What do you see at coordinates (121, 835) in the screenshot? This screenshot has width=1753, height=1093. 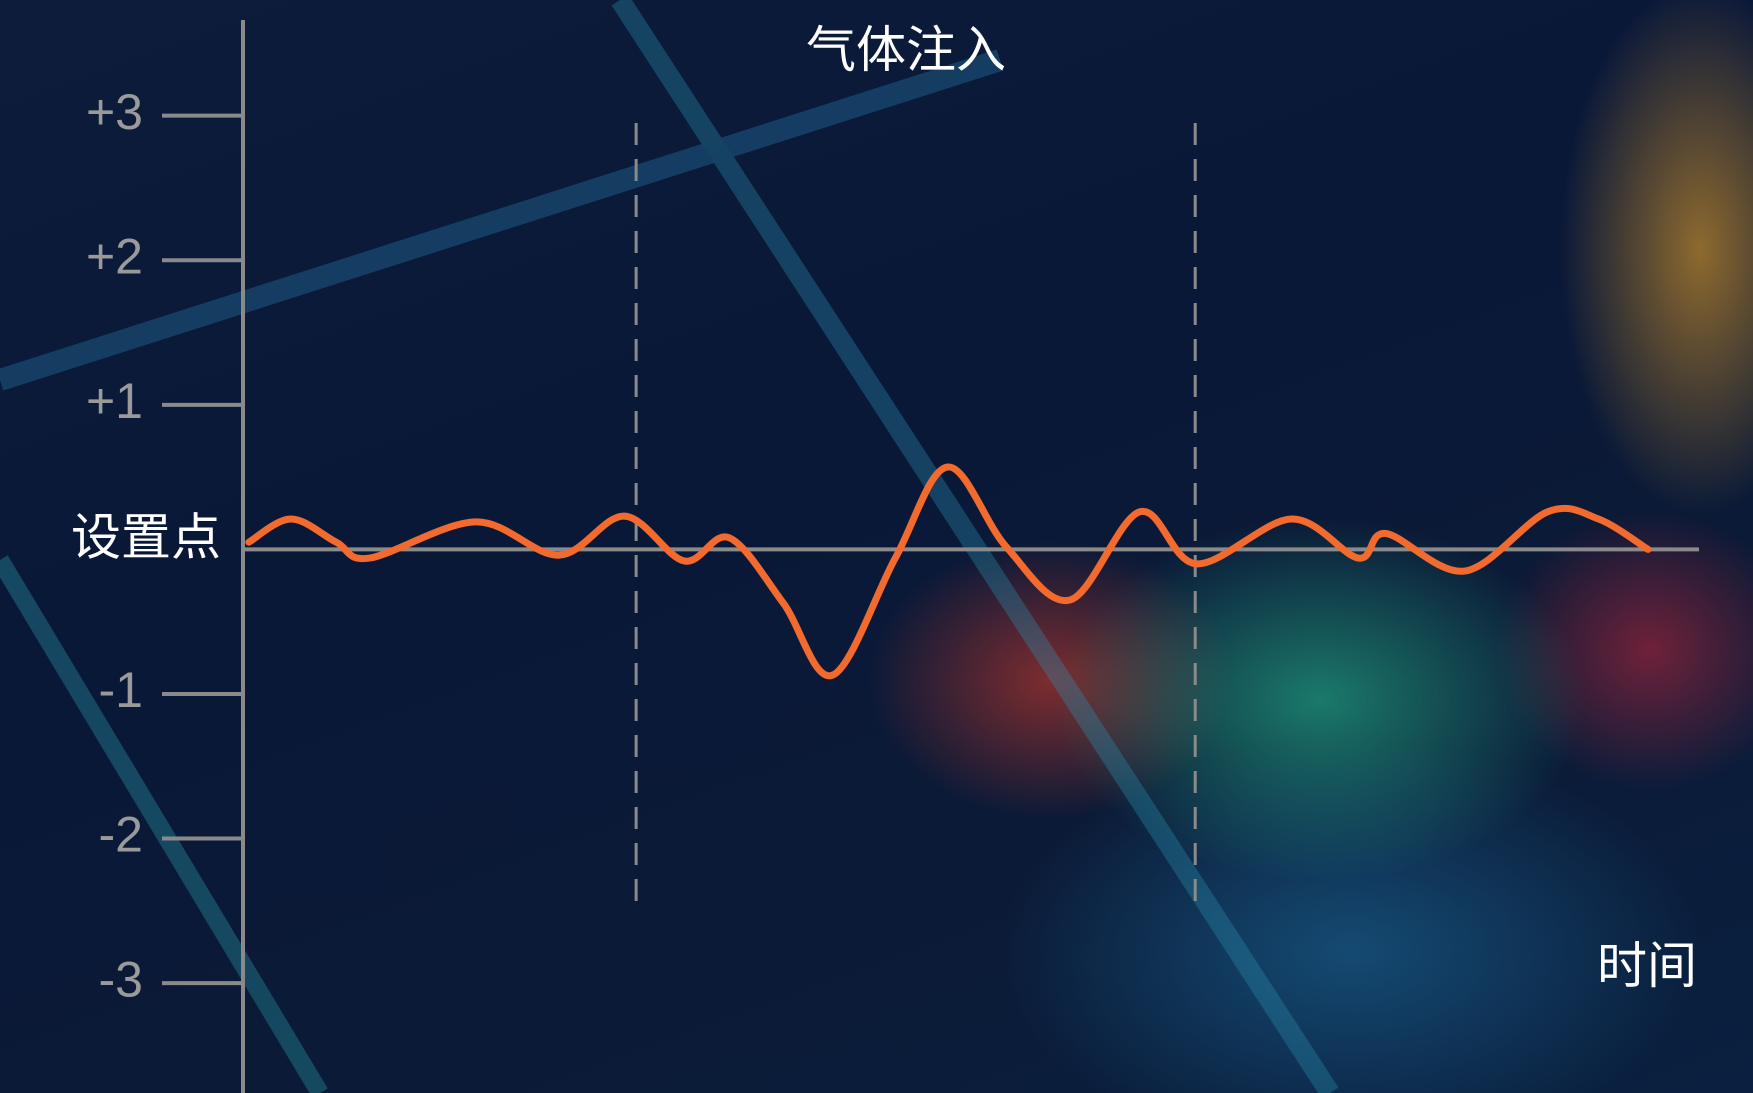 I see `y-tick-label: -2` at bounding box center [121, 835].